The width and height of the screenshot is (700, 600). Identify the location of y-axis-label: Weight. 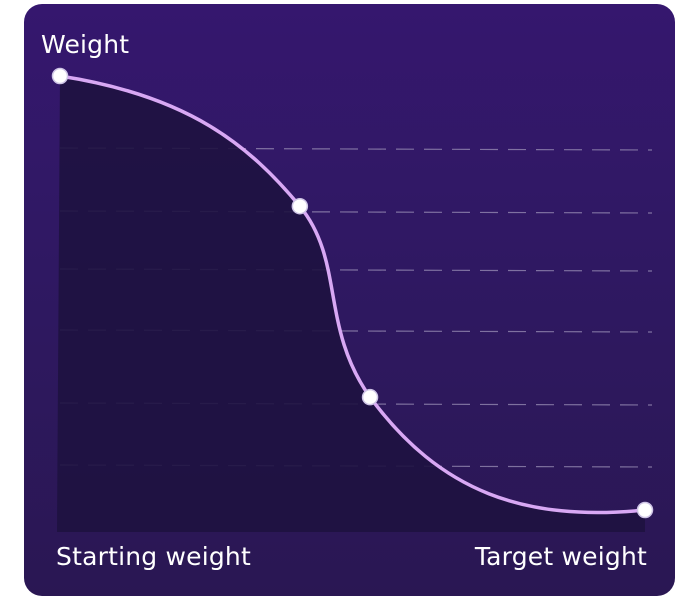
(85, 44).